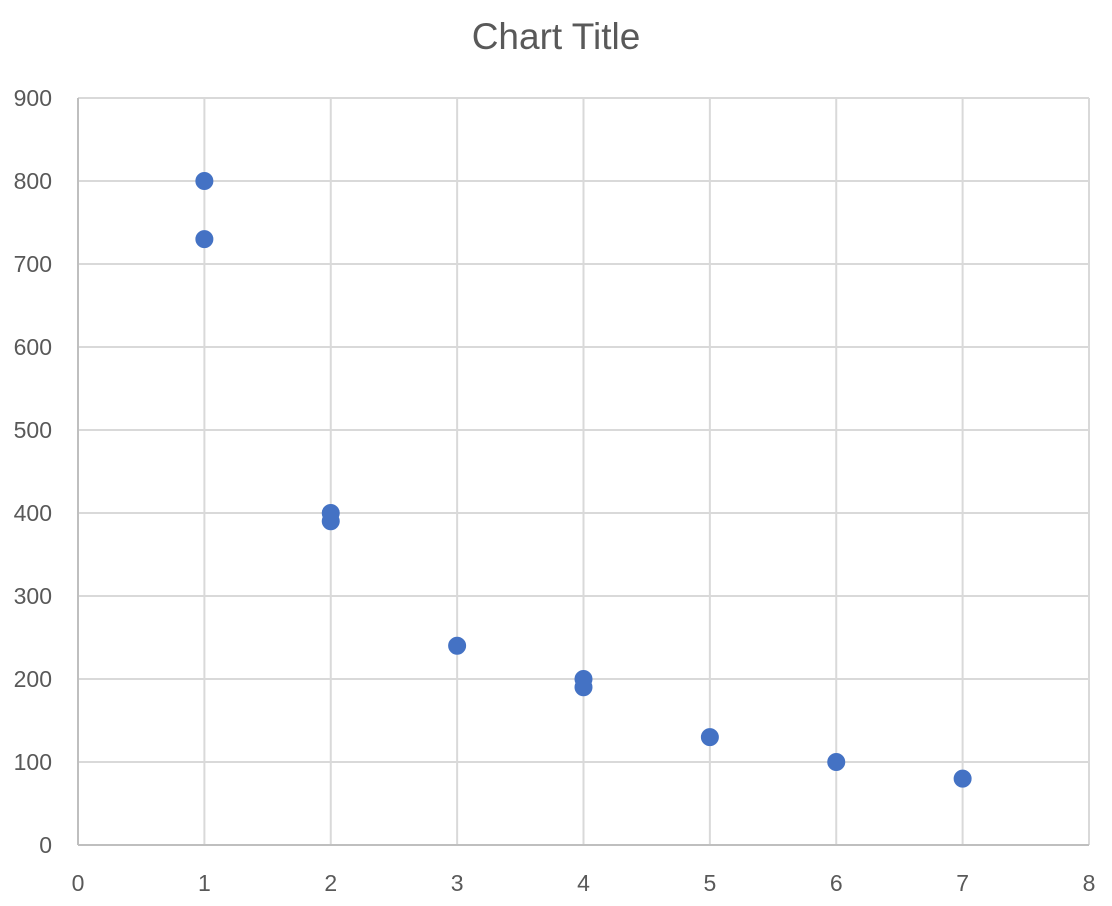 This screenshot has width=1112, height=906. What do you see at coordinates (33, 430) in the screenshot?
I see `y-tick-label: 500` at bounding box center [33, 430].